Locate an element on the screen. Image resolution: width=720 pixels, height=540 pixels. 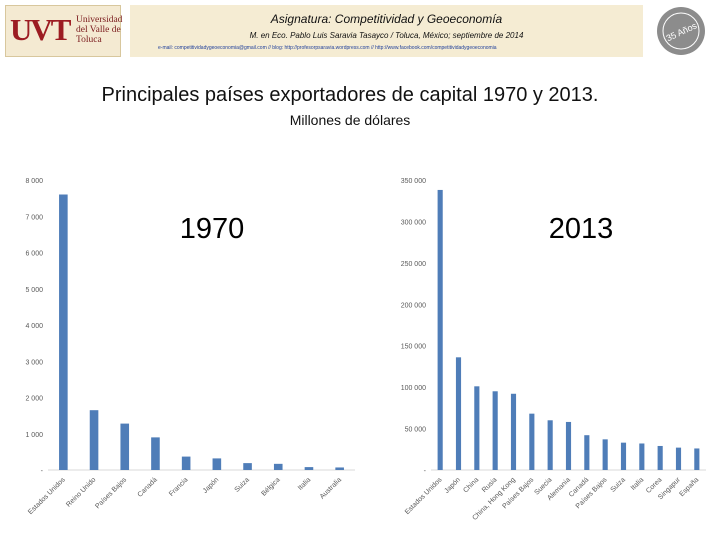
y-tick-label: 300 000 is located at coordinates (413, 222).